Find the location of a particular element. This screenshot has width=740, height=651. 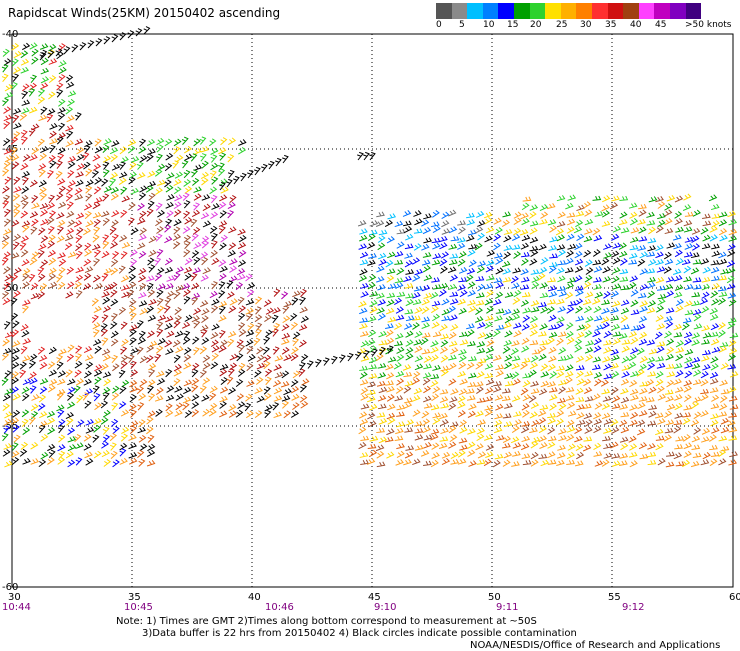

scale-label: 30 is located at coordinates (586, 25).